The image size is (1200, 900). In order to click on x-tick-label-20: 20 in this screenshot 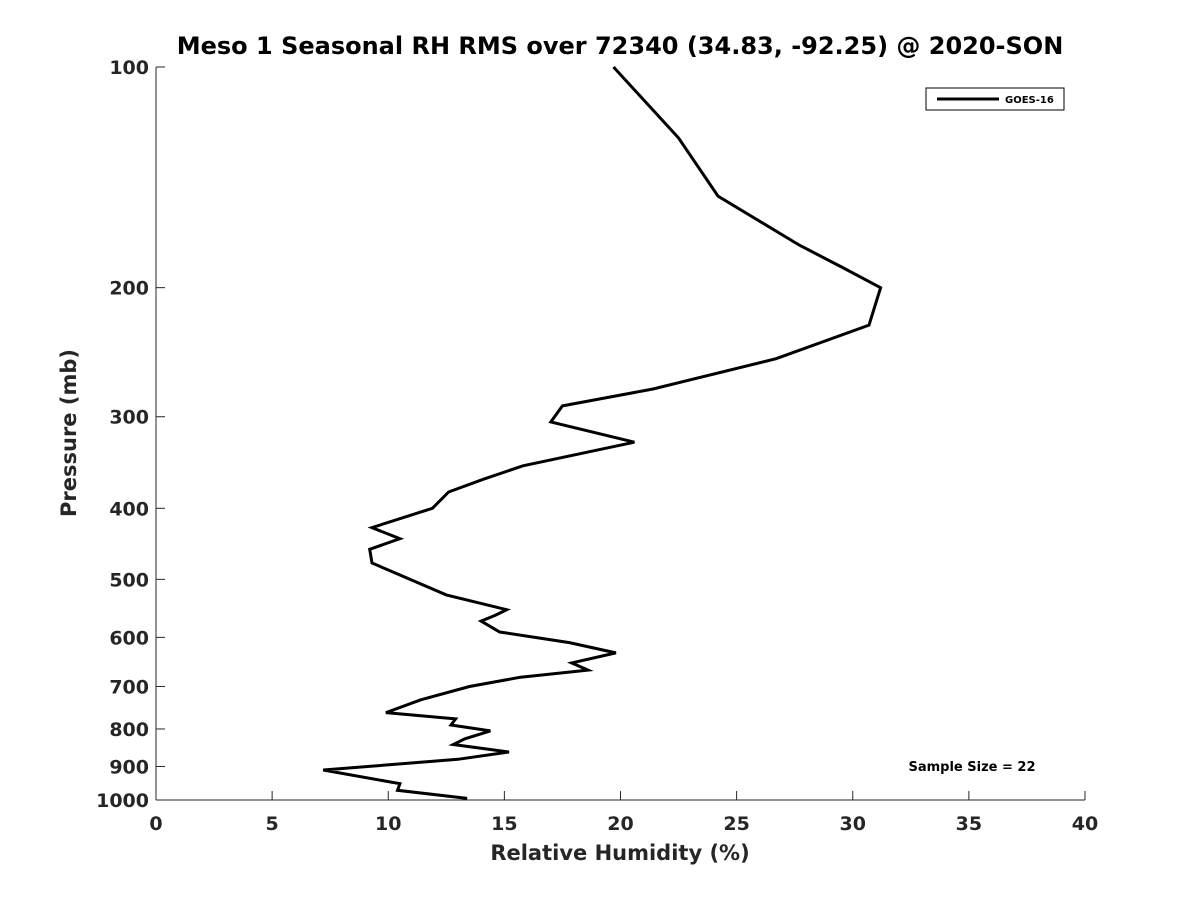, I will do `click(620, 824)`.